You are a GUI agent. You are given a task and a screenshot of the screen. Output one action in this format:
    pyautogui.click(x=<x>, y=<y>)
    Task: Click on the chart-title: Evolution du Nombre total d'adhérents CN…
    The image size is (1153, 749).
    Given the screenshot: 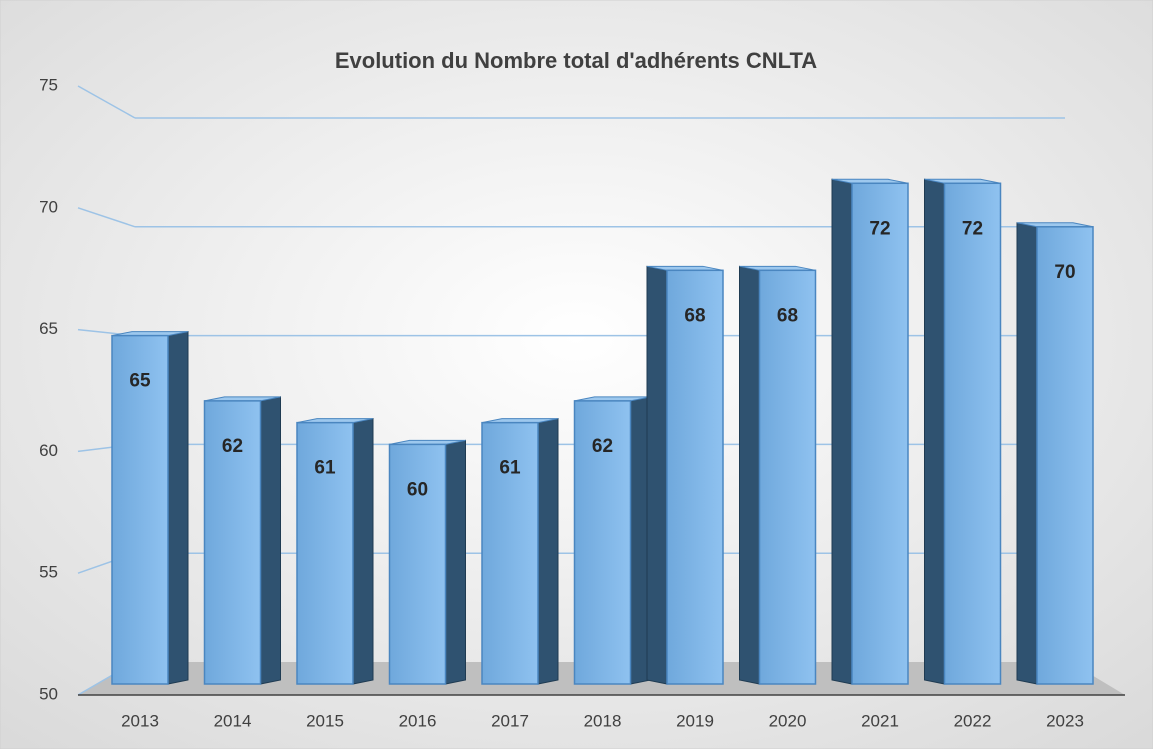 What is the action you would take?
    pyautogui.click(x=576, y=60)
    